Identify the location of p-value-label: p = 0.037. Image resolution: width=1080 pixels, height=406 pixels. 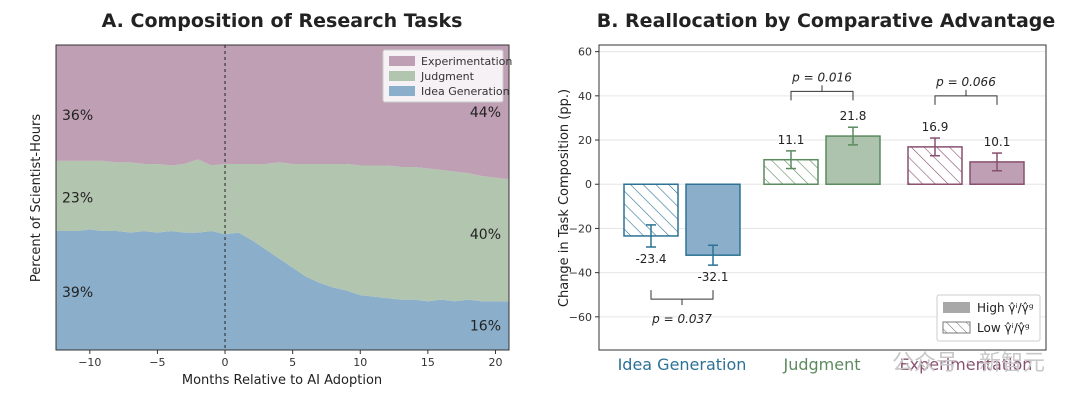
(681, 319).